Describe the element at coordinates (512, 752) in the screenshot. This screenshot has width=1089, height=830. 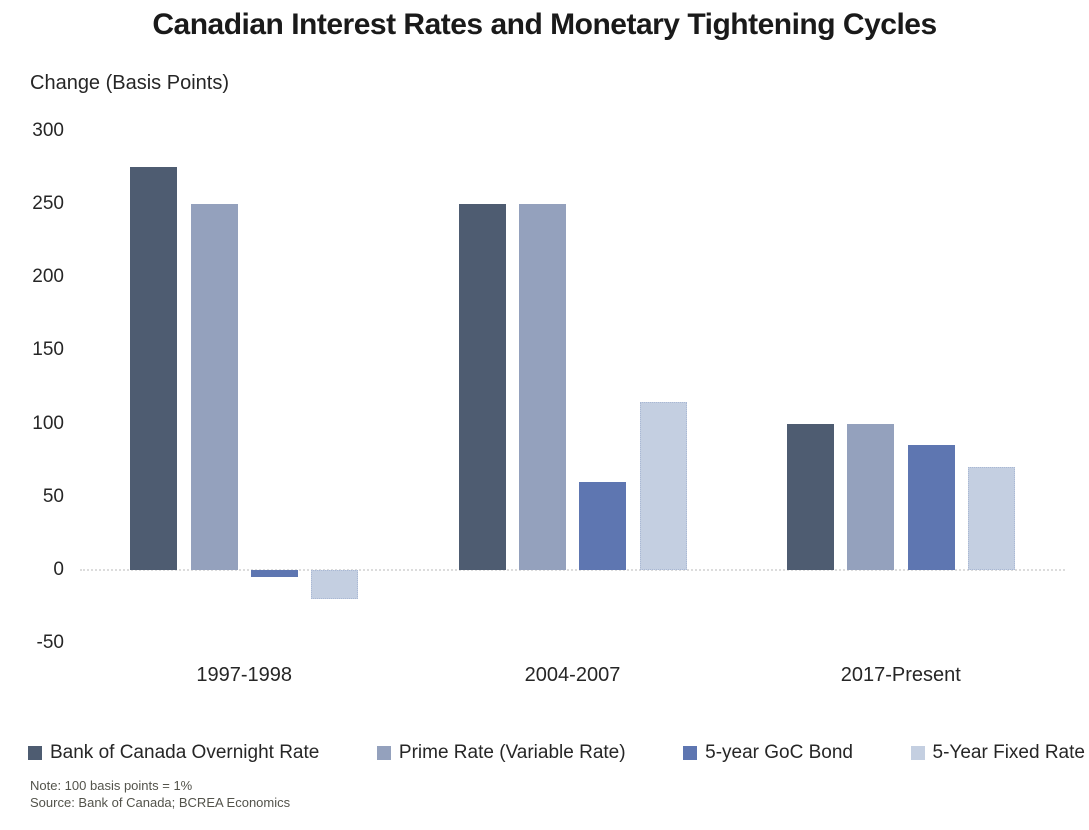
I see `legend-label: Prime Rate (Variable Rate)` at that location.